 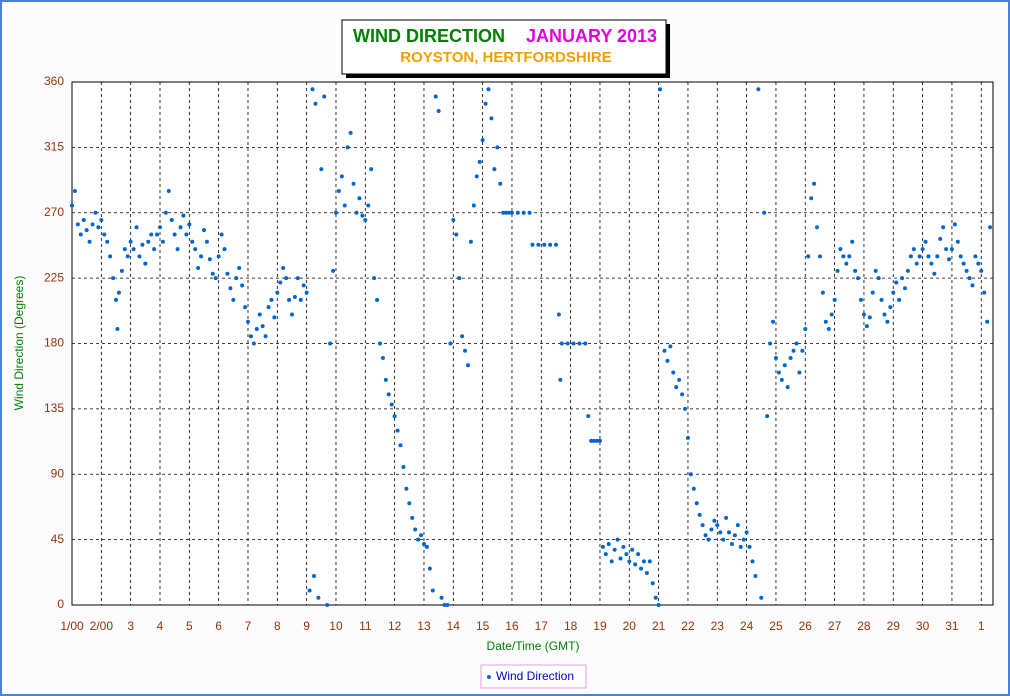 I want to click on y-tick-label: 45, so click(x=58, y=539).